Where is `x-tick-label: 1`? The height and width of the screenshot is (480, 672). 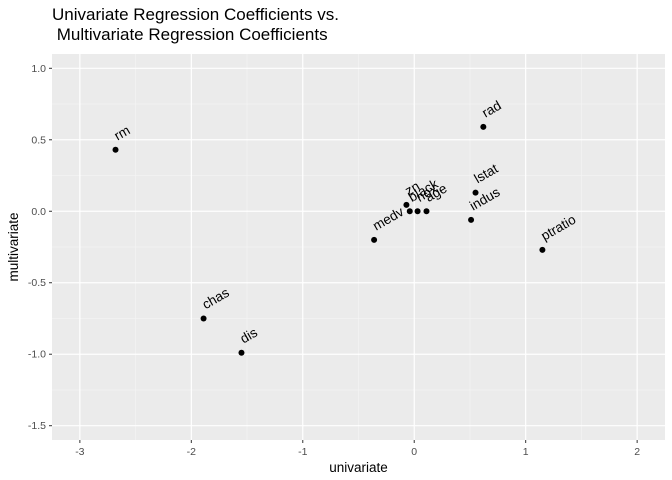
x-tick-label: 1 is located at coordinates (526, 452).